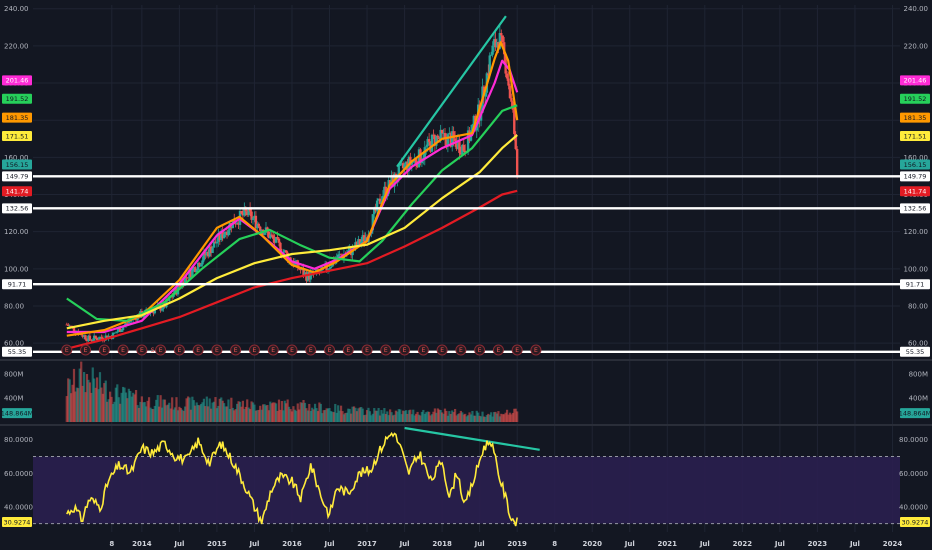 This screenshot has width=932, height=550. What do you see at coordinates (18, 474) in the screenshot?
I see `y-axis-tick-left: 60.0000` at bounding box center [18, 474].